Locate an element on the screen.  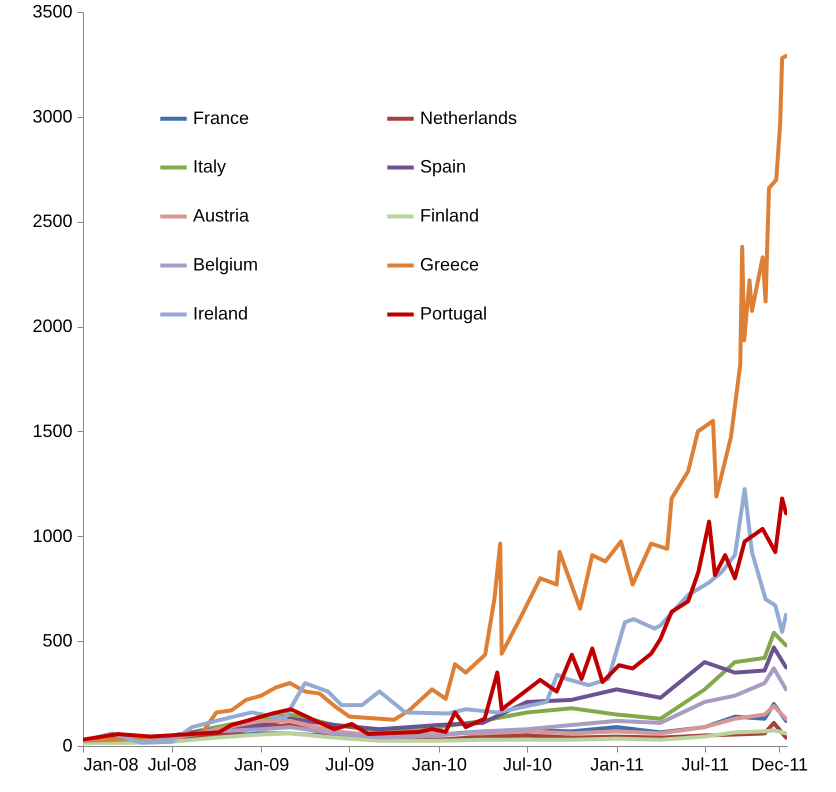
y-tick-label: 0 is located at coordinates (67, 746).